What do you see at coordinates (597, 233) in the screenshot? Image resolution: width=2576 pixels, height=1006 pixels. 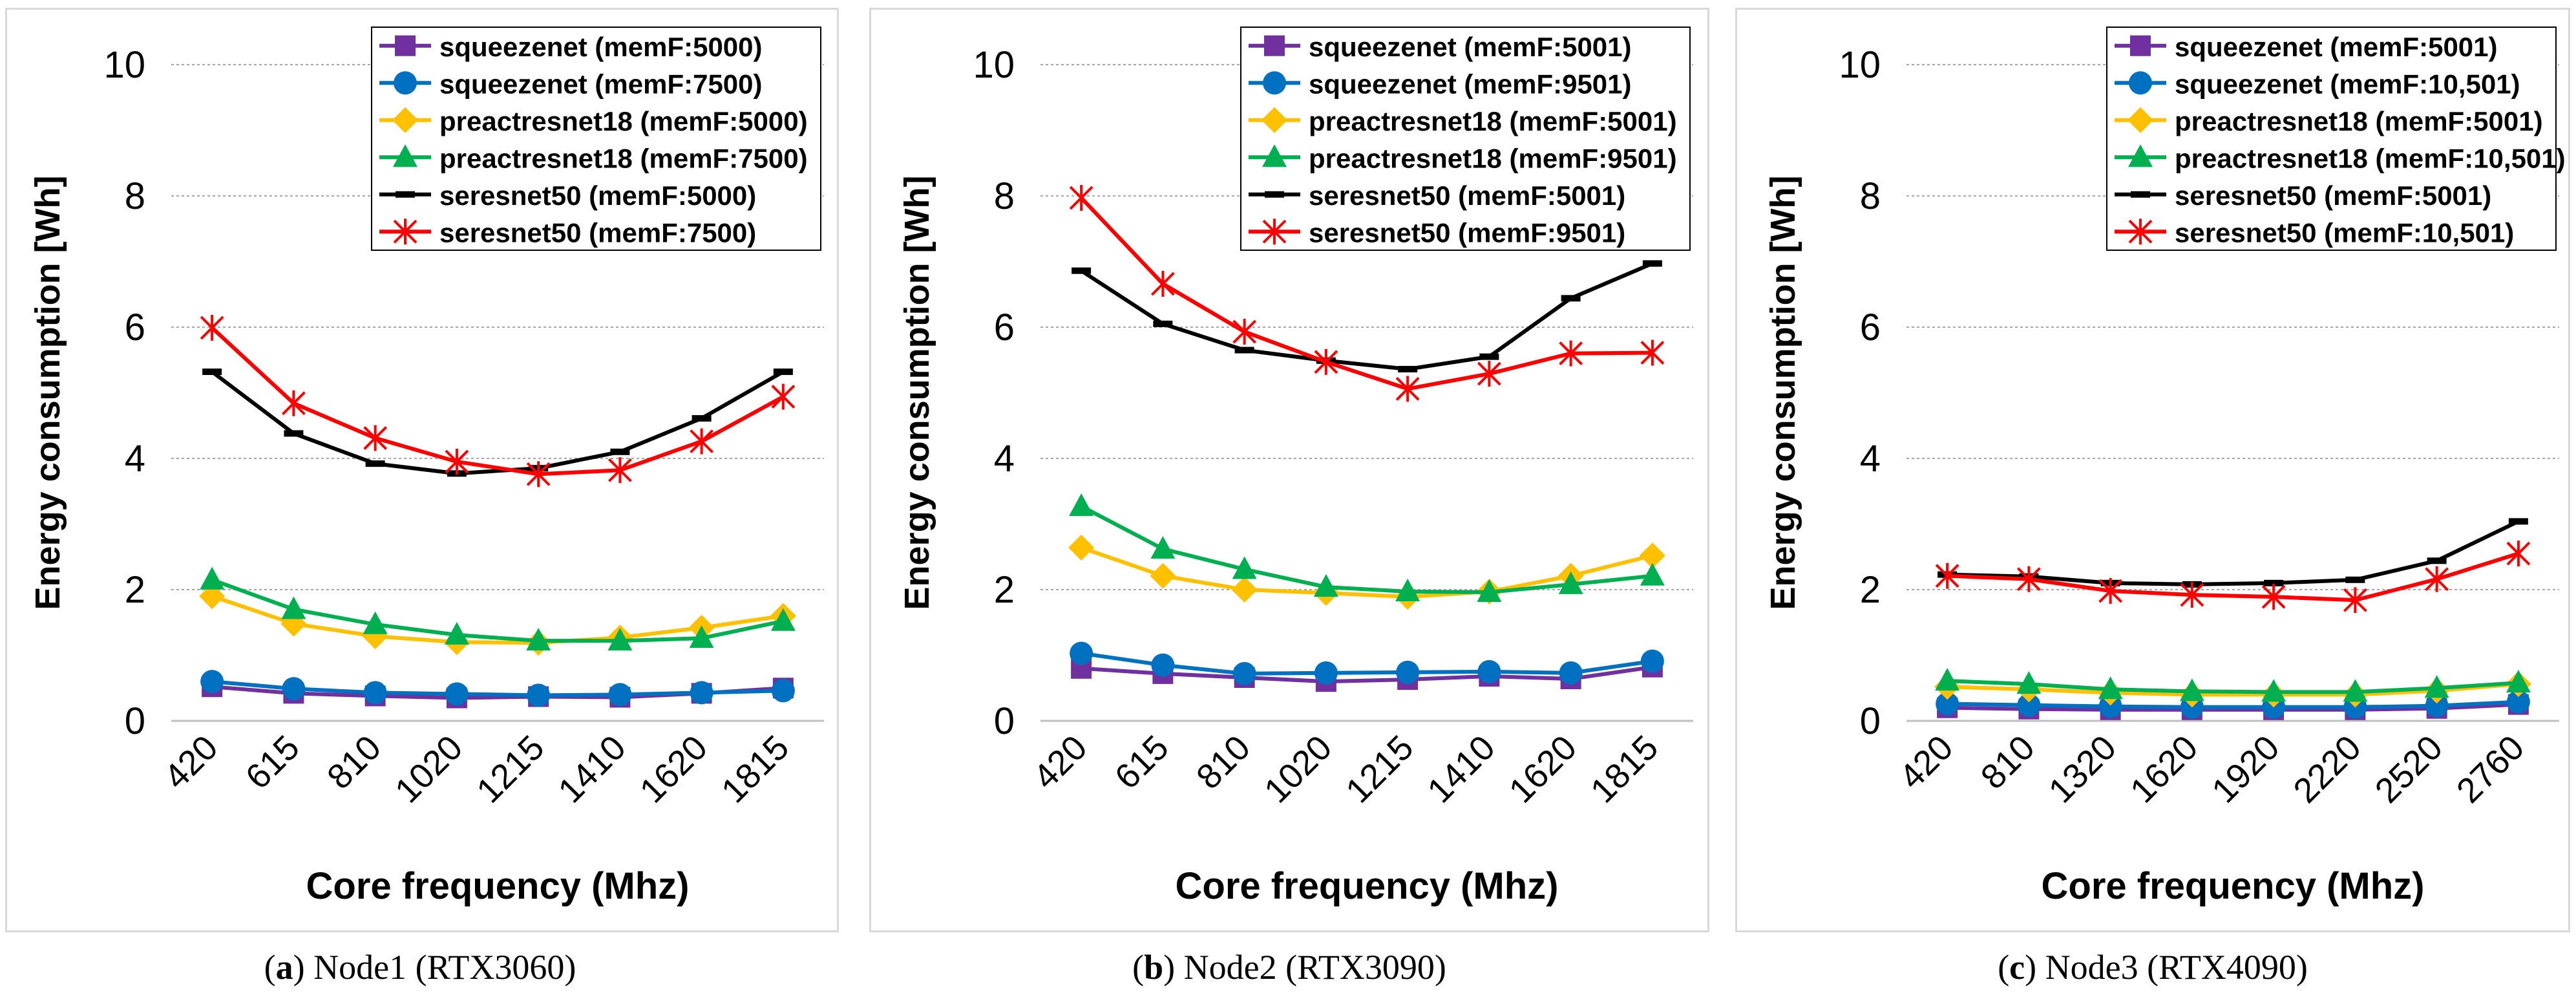 I see `legend-label: seresnet50 (memF:7500)` at bounding box center [597, 233].